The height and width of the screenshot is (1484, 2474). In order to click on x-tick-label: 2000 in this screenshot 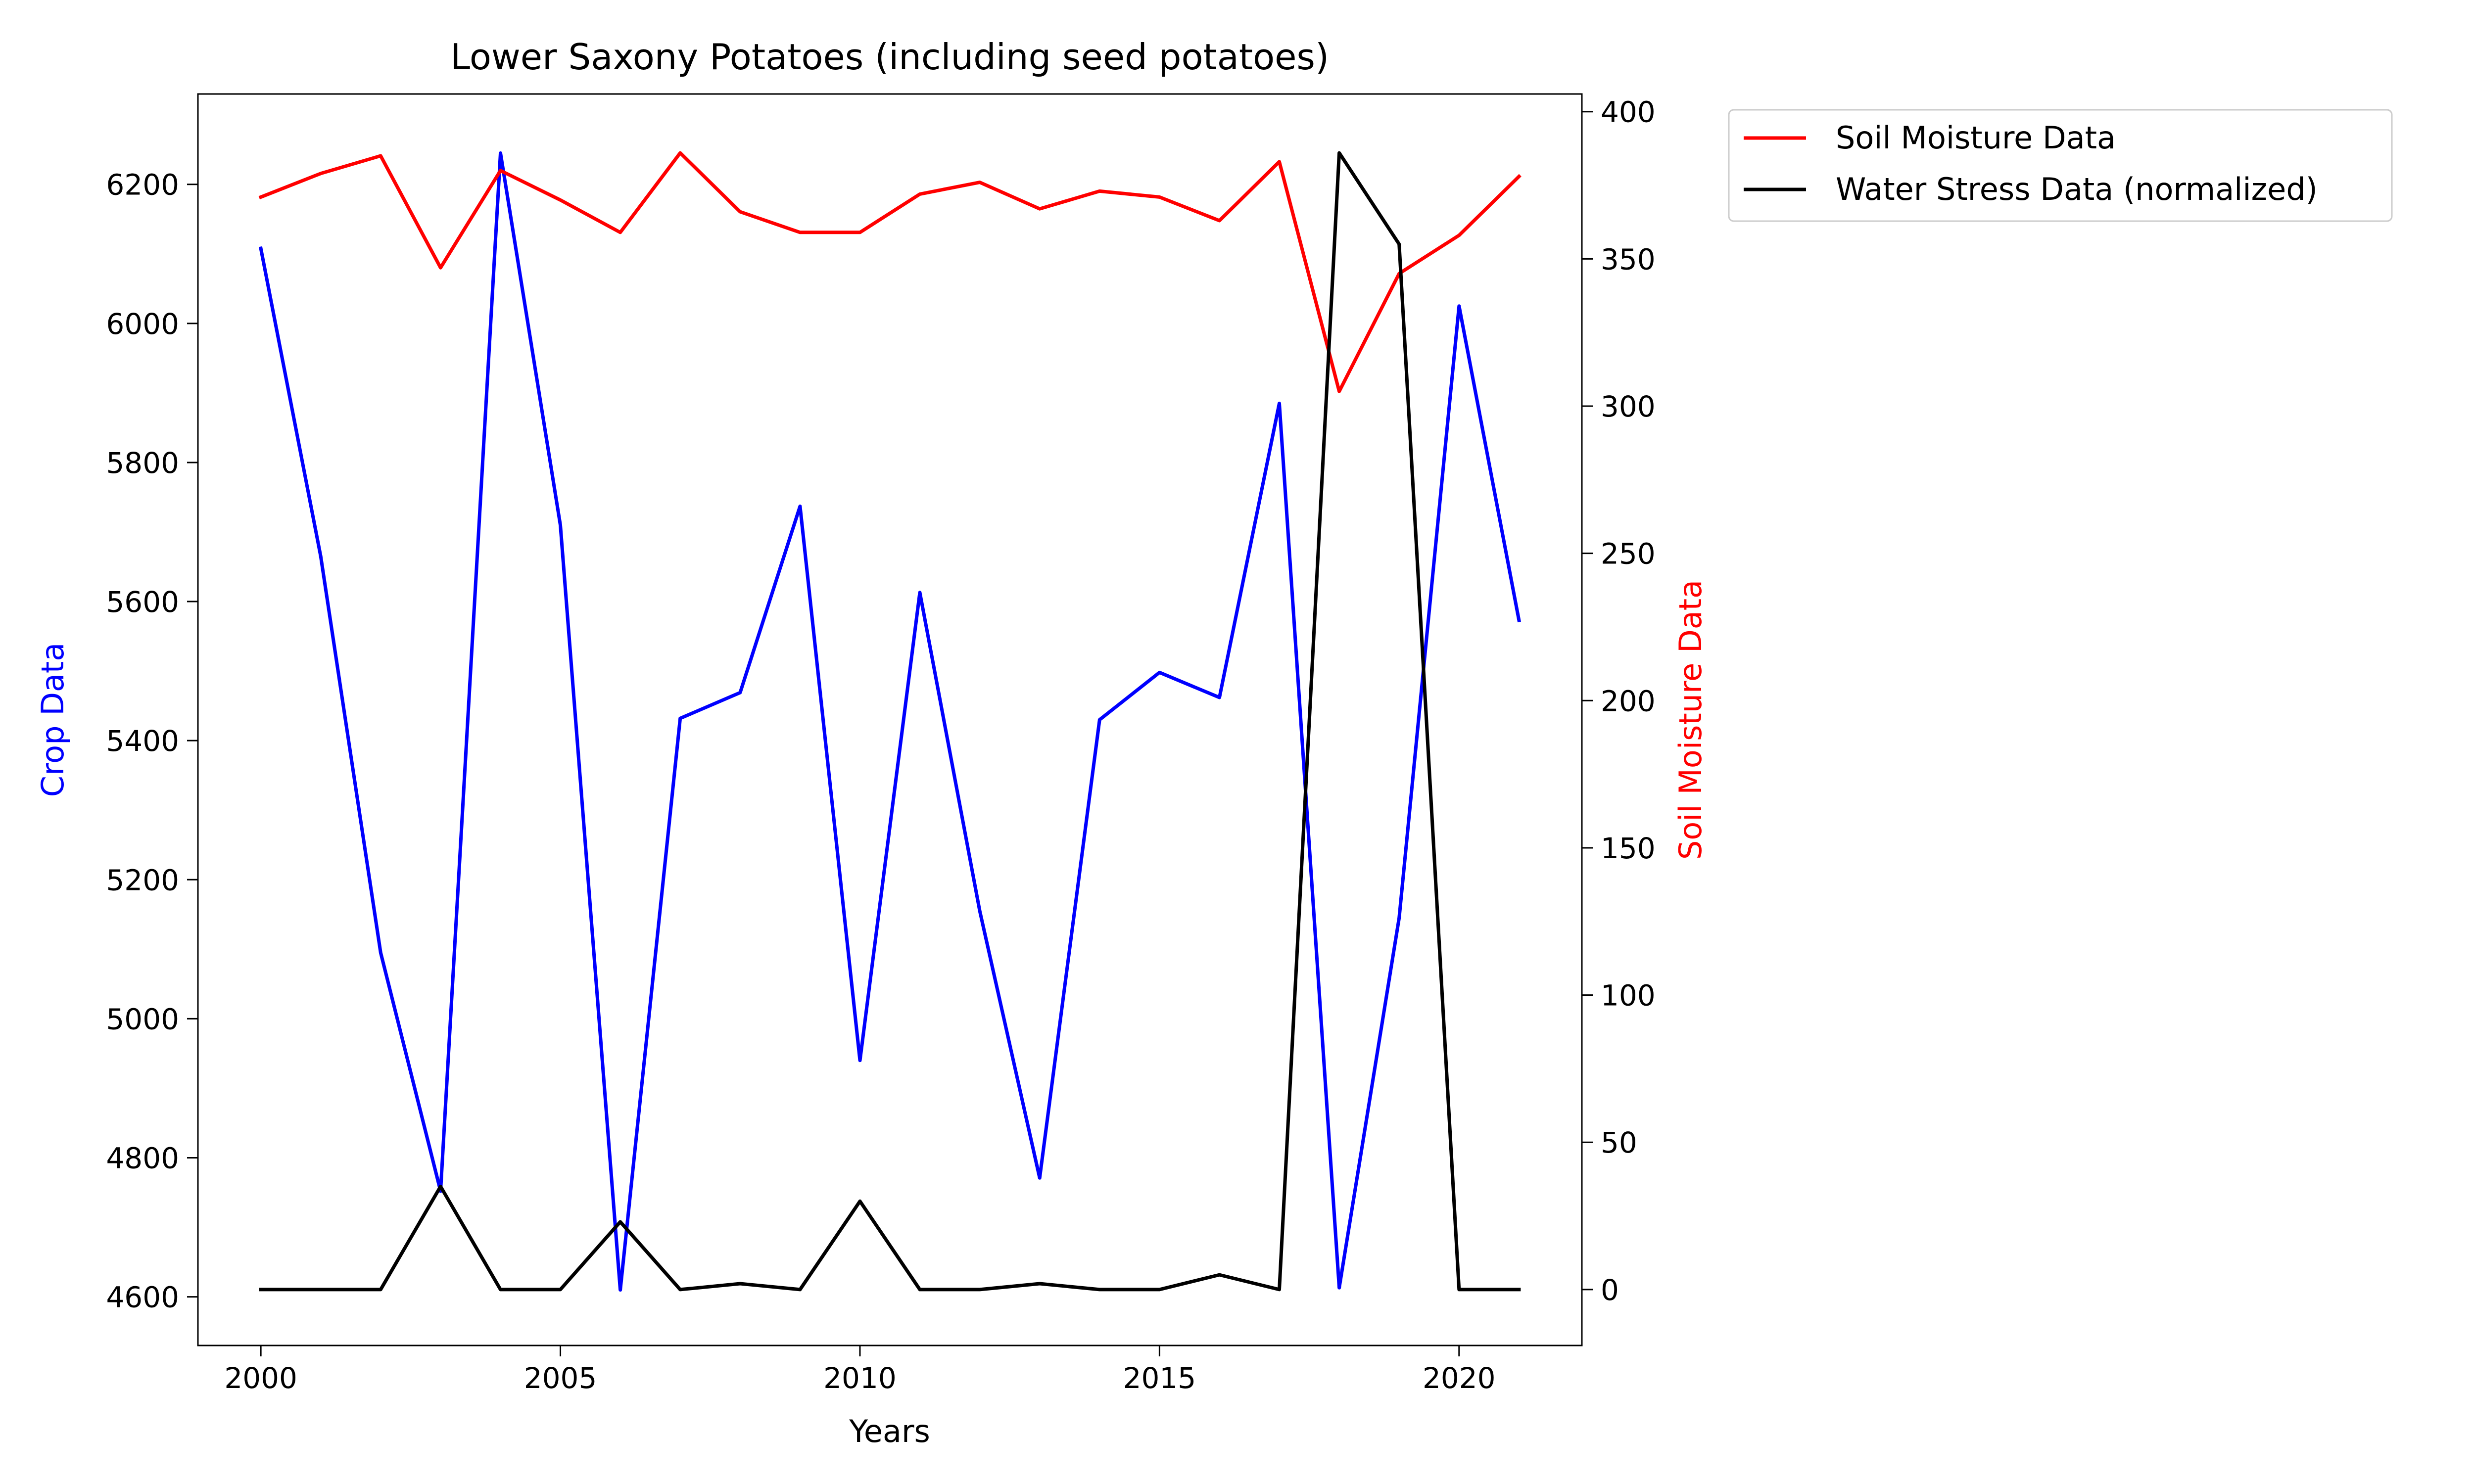, I will do `click(260, 1378)`.